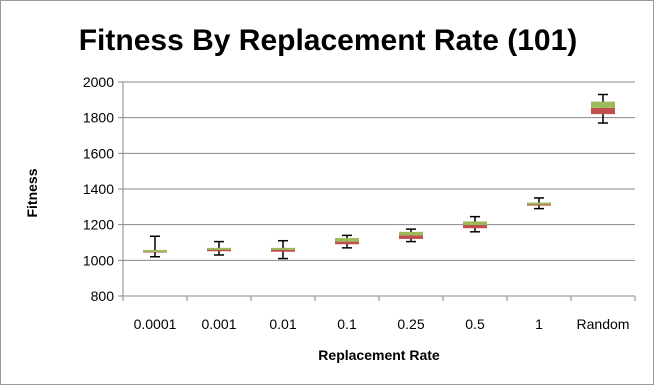 The width and height of the screenshot is (654, 386). I want to click on y-tick-label: 1800, so click(98, 118).